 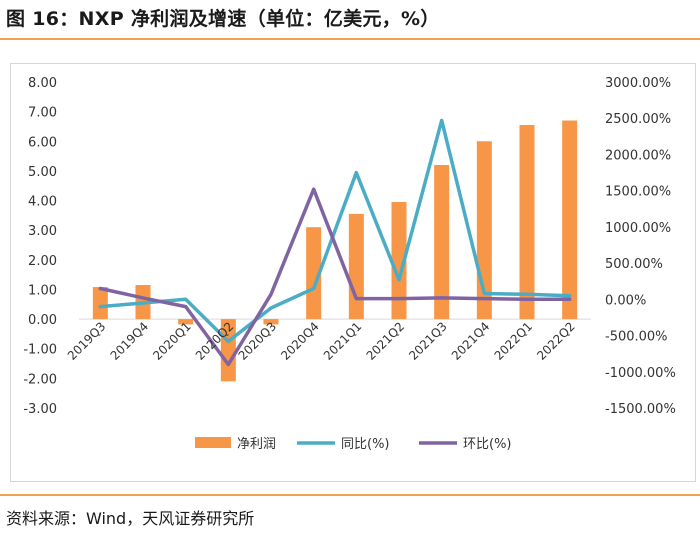 What do you see at coordinates (638, 228) in the screenshot?
I see `right-axis-tick-label: 1000.00%` at bounding box center [638, 228].